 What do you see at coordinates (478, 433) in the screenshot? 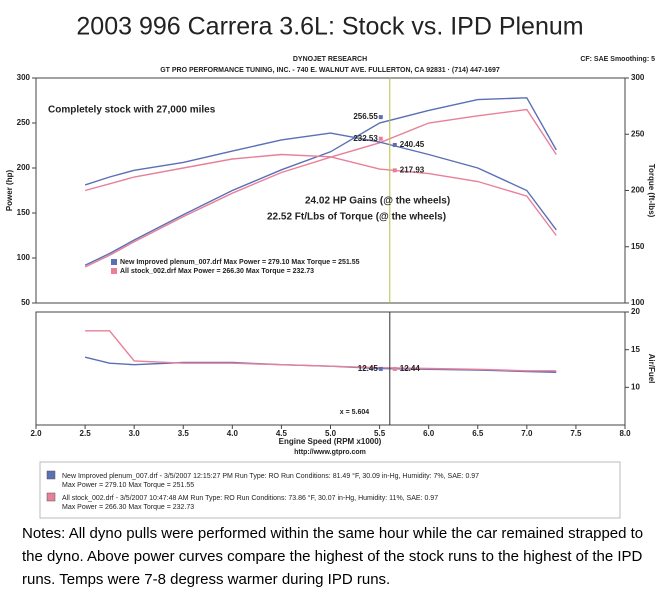
I see `x-tick-label: 6.5` at bounding box center [478, 433].